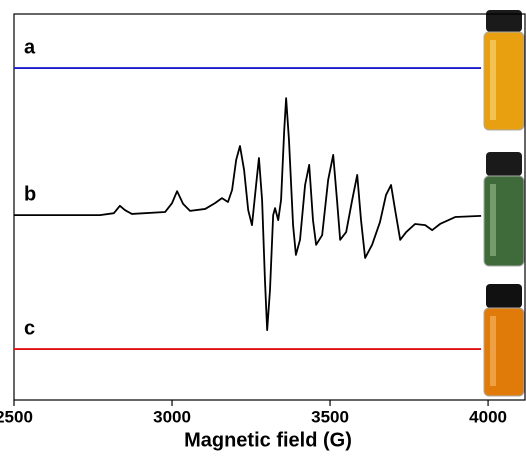 The height and width of the screenshot is (456, 526). I want to click on vial-c, so click(504, 340).